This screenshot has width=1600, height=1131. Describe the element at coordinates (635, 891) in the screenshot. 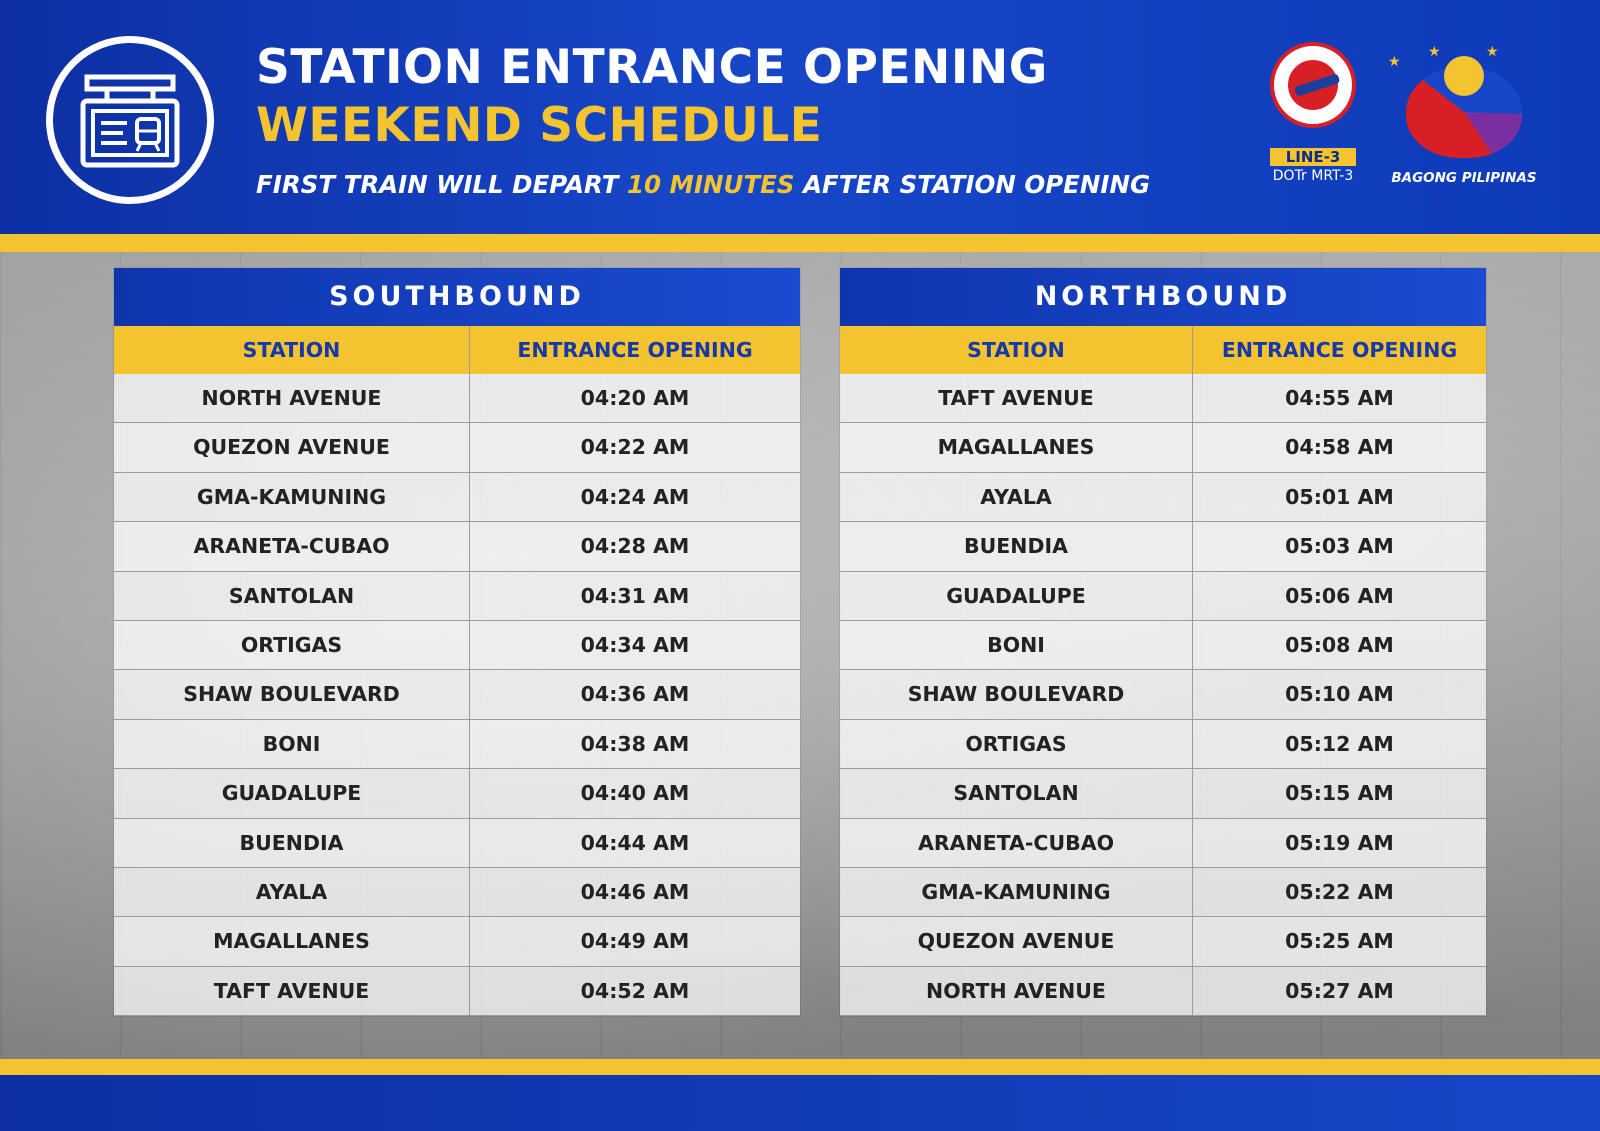

I see `opening-time: 04:46 AM` at that location.